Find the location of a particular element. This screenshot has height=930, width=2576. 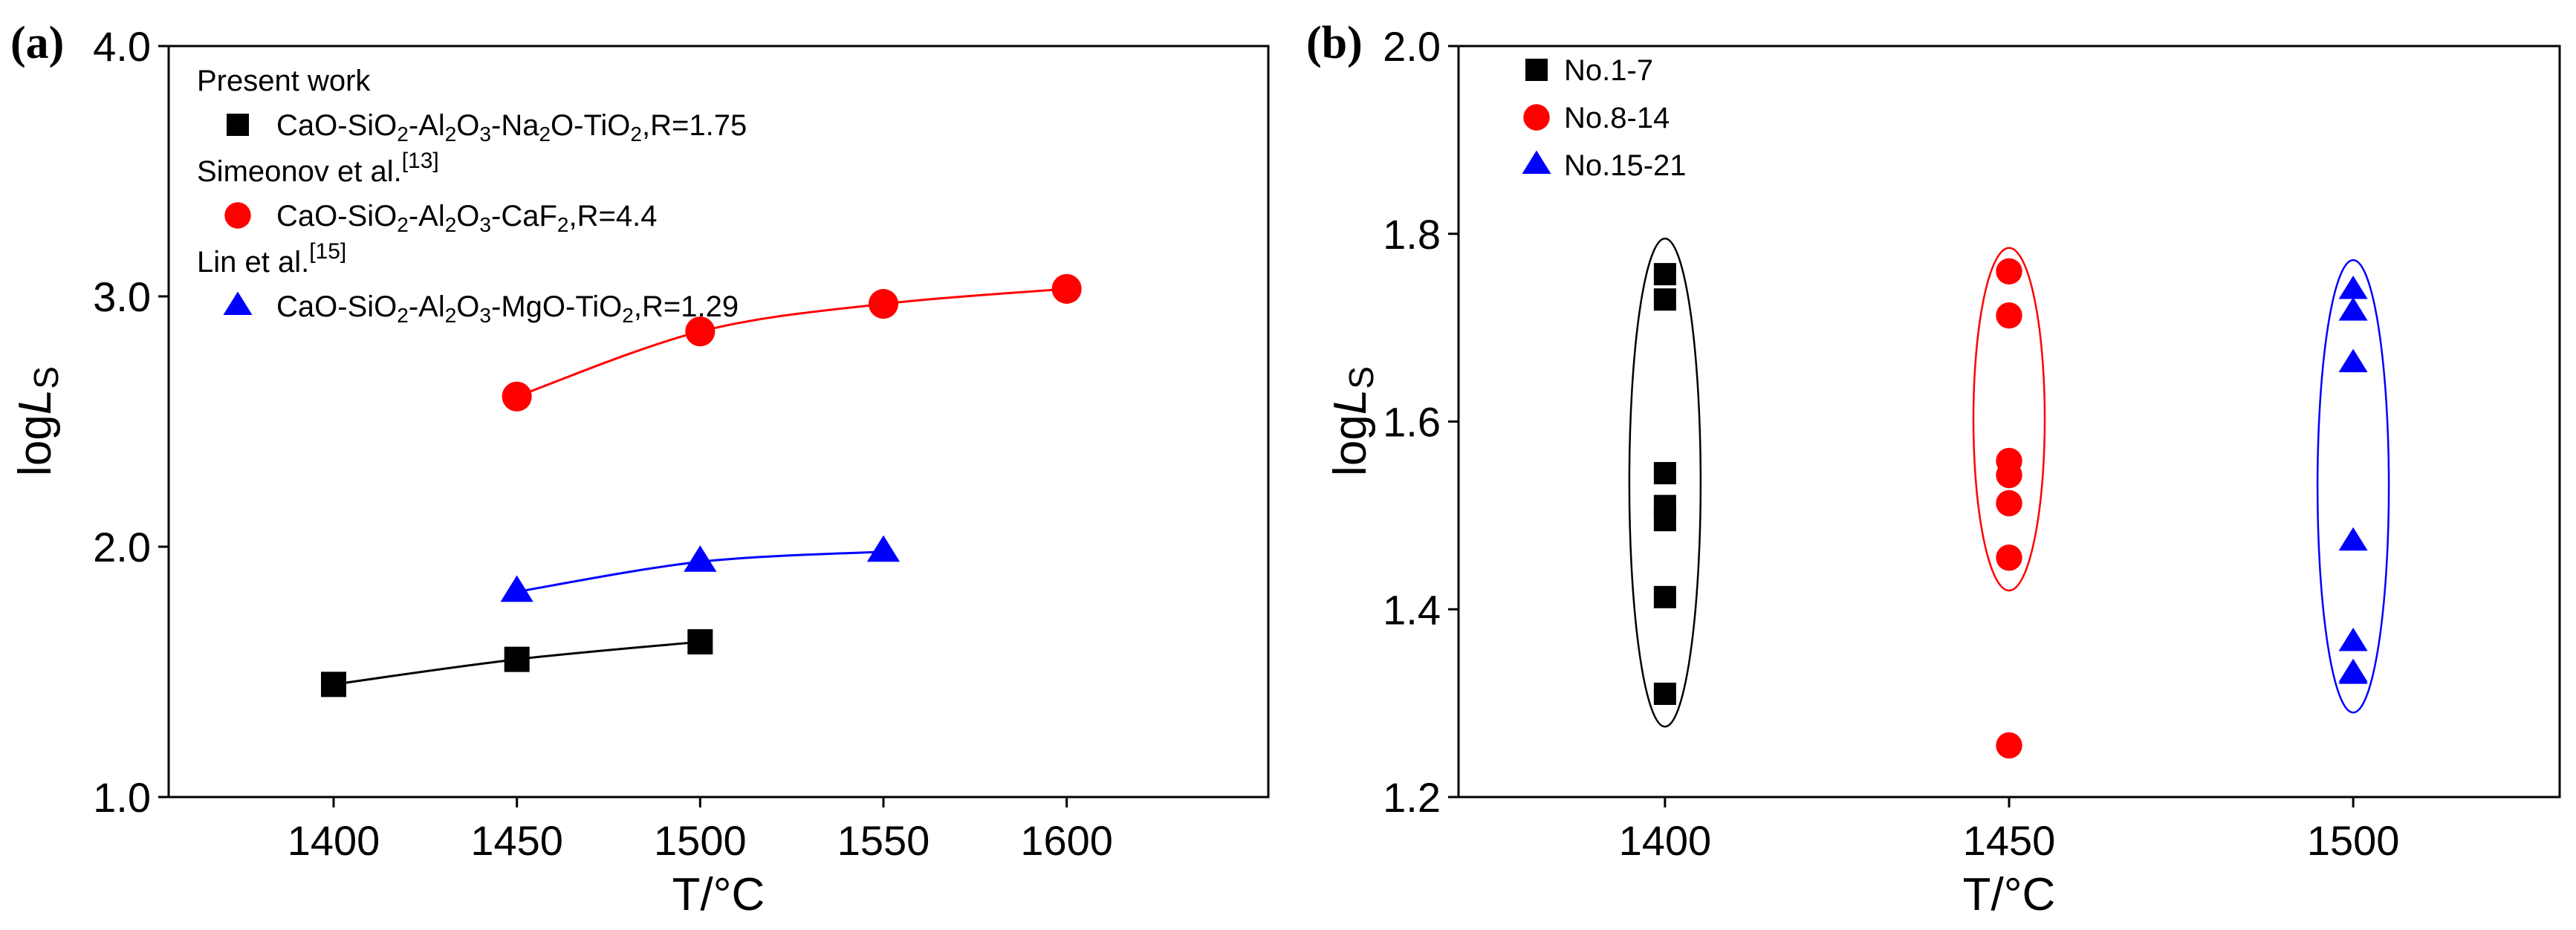

panel-a-label: (a) is located at coordinates (37, 43).